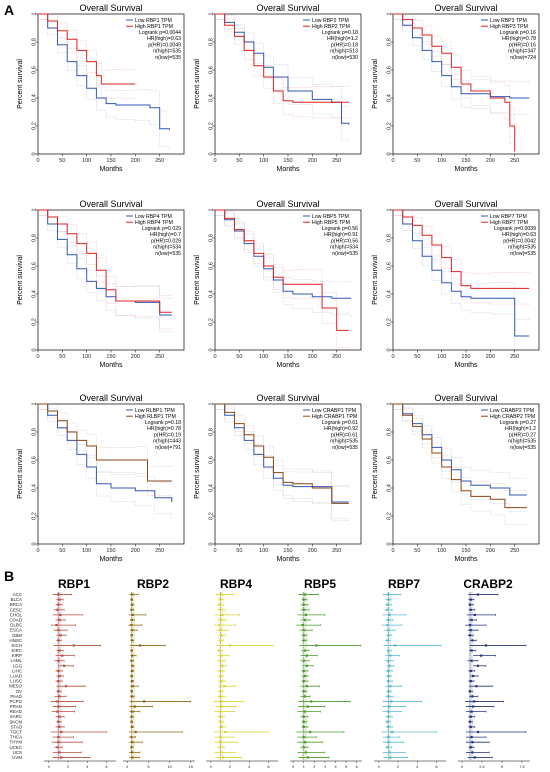  I want to click on km-stat-text: n(high)=535, so click(522, 248).